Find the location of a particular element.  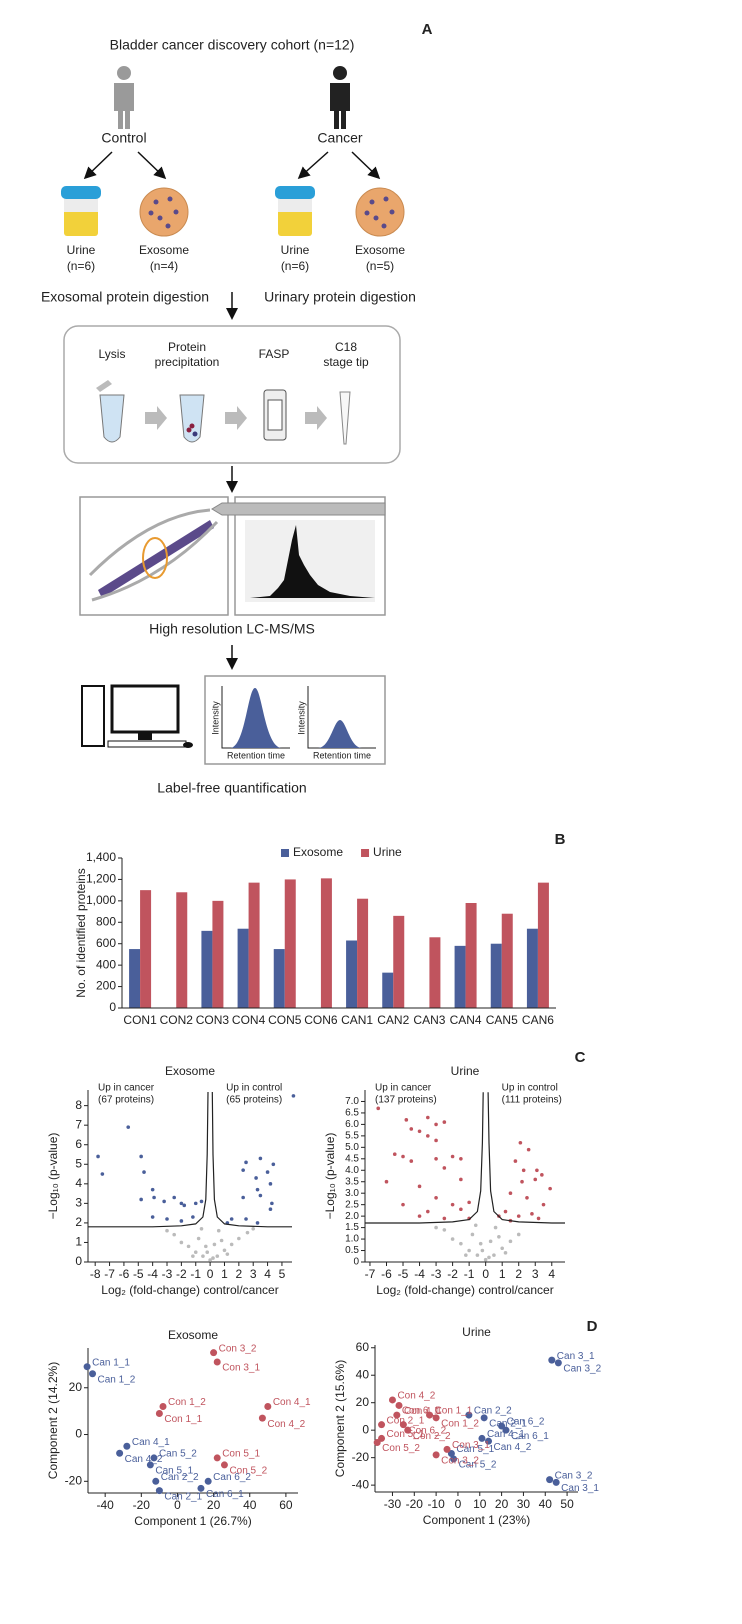

annotation: Up in control is located at coordinates (254, 1088).